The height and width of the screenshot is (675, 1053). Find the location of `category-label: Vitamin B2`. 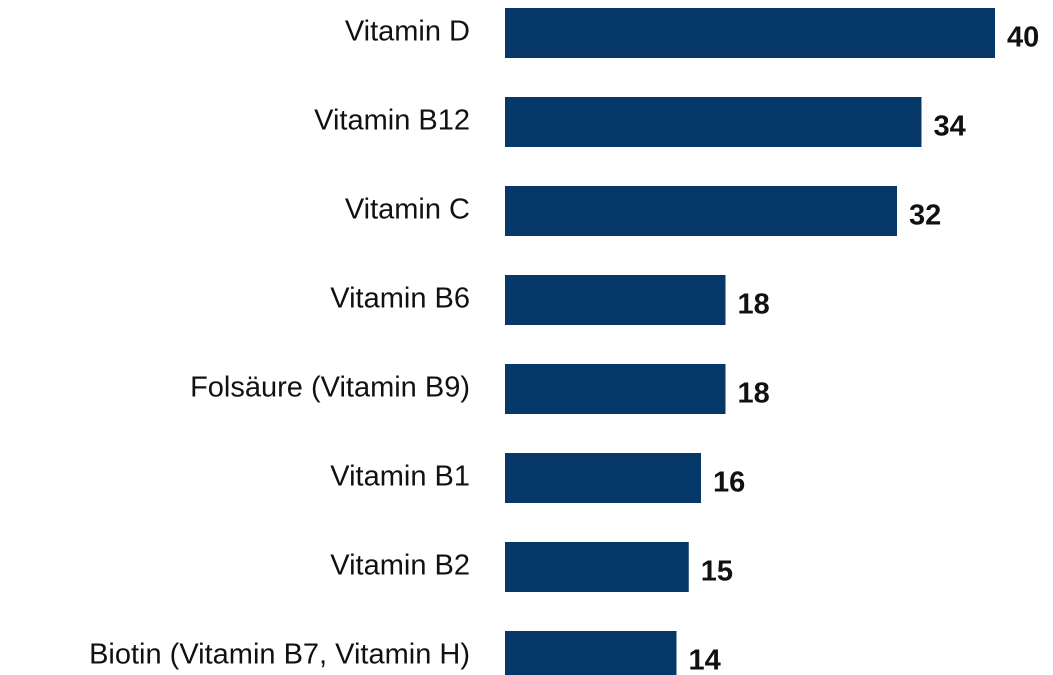

category-label: Vitamin B2 is located at coordinates (400, 566).